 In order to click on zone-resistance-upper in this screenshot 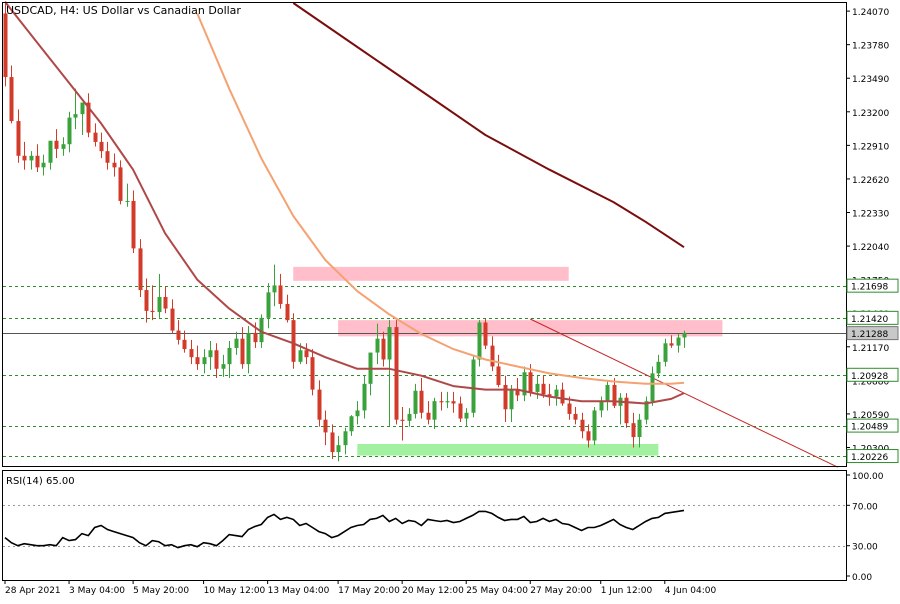, I will do `click(431, 273)`.